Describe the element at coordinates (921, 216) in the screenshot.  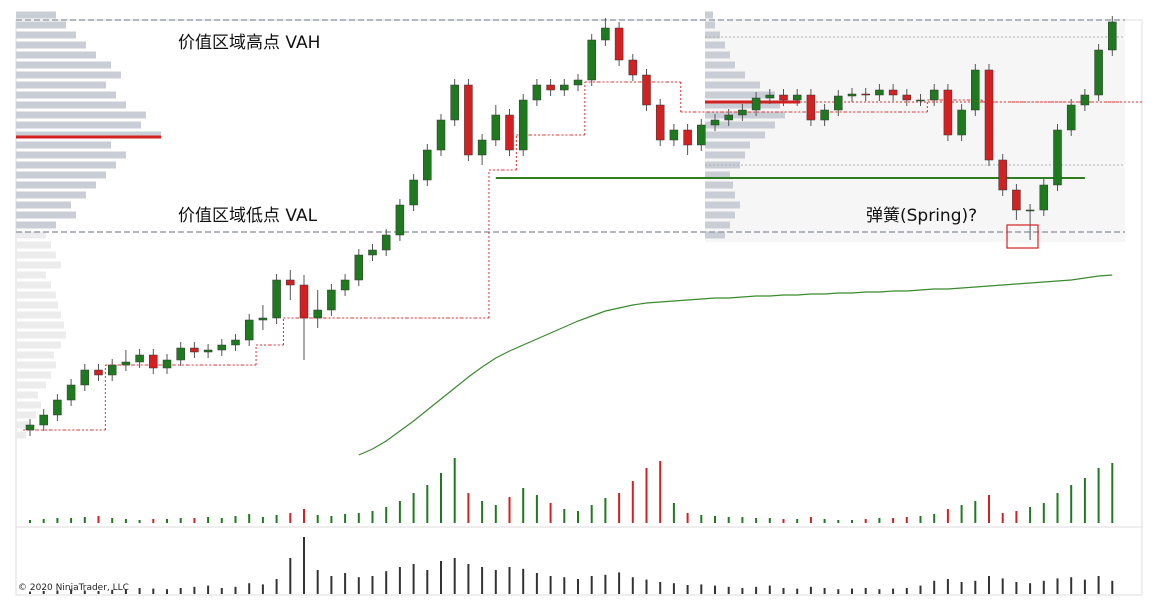
I see `annotation: 弹簧(Spring)?` at that location.